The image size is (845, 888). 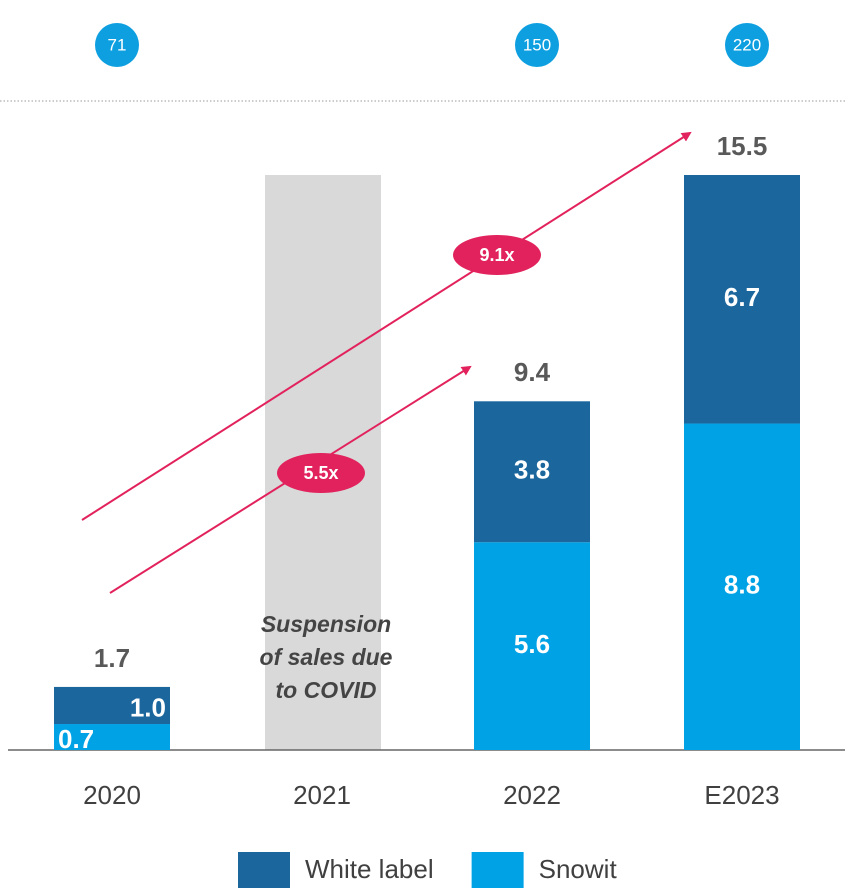 What do you see at coordinates (742, 146) in the screenshot?
I see `total-label: 15.5` at bounding box center [742, 146].